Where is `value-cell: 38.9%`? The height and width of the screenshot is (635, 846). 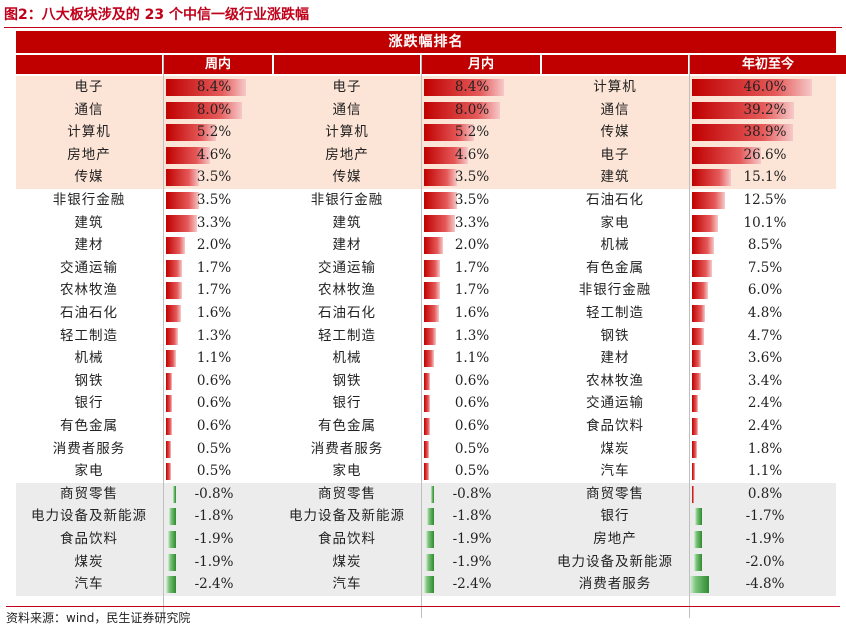 value-cell: 38.9% is located at coordinates (768, 132).